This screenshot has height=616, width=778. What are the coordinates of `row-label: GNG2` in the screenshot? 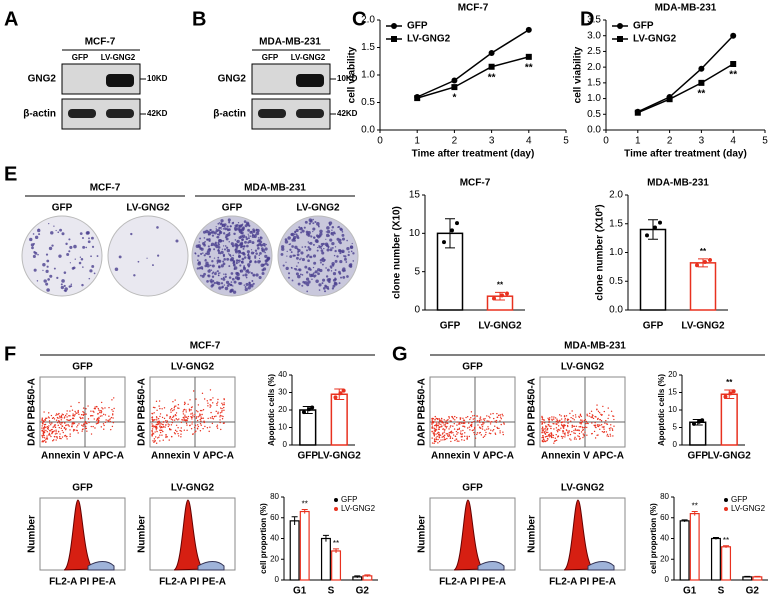 It's located at (42, 79).